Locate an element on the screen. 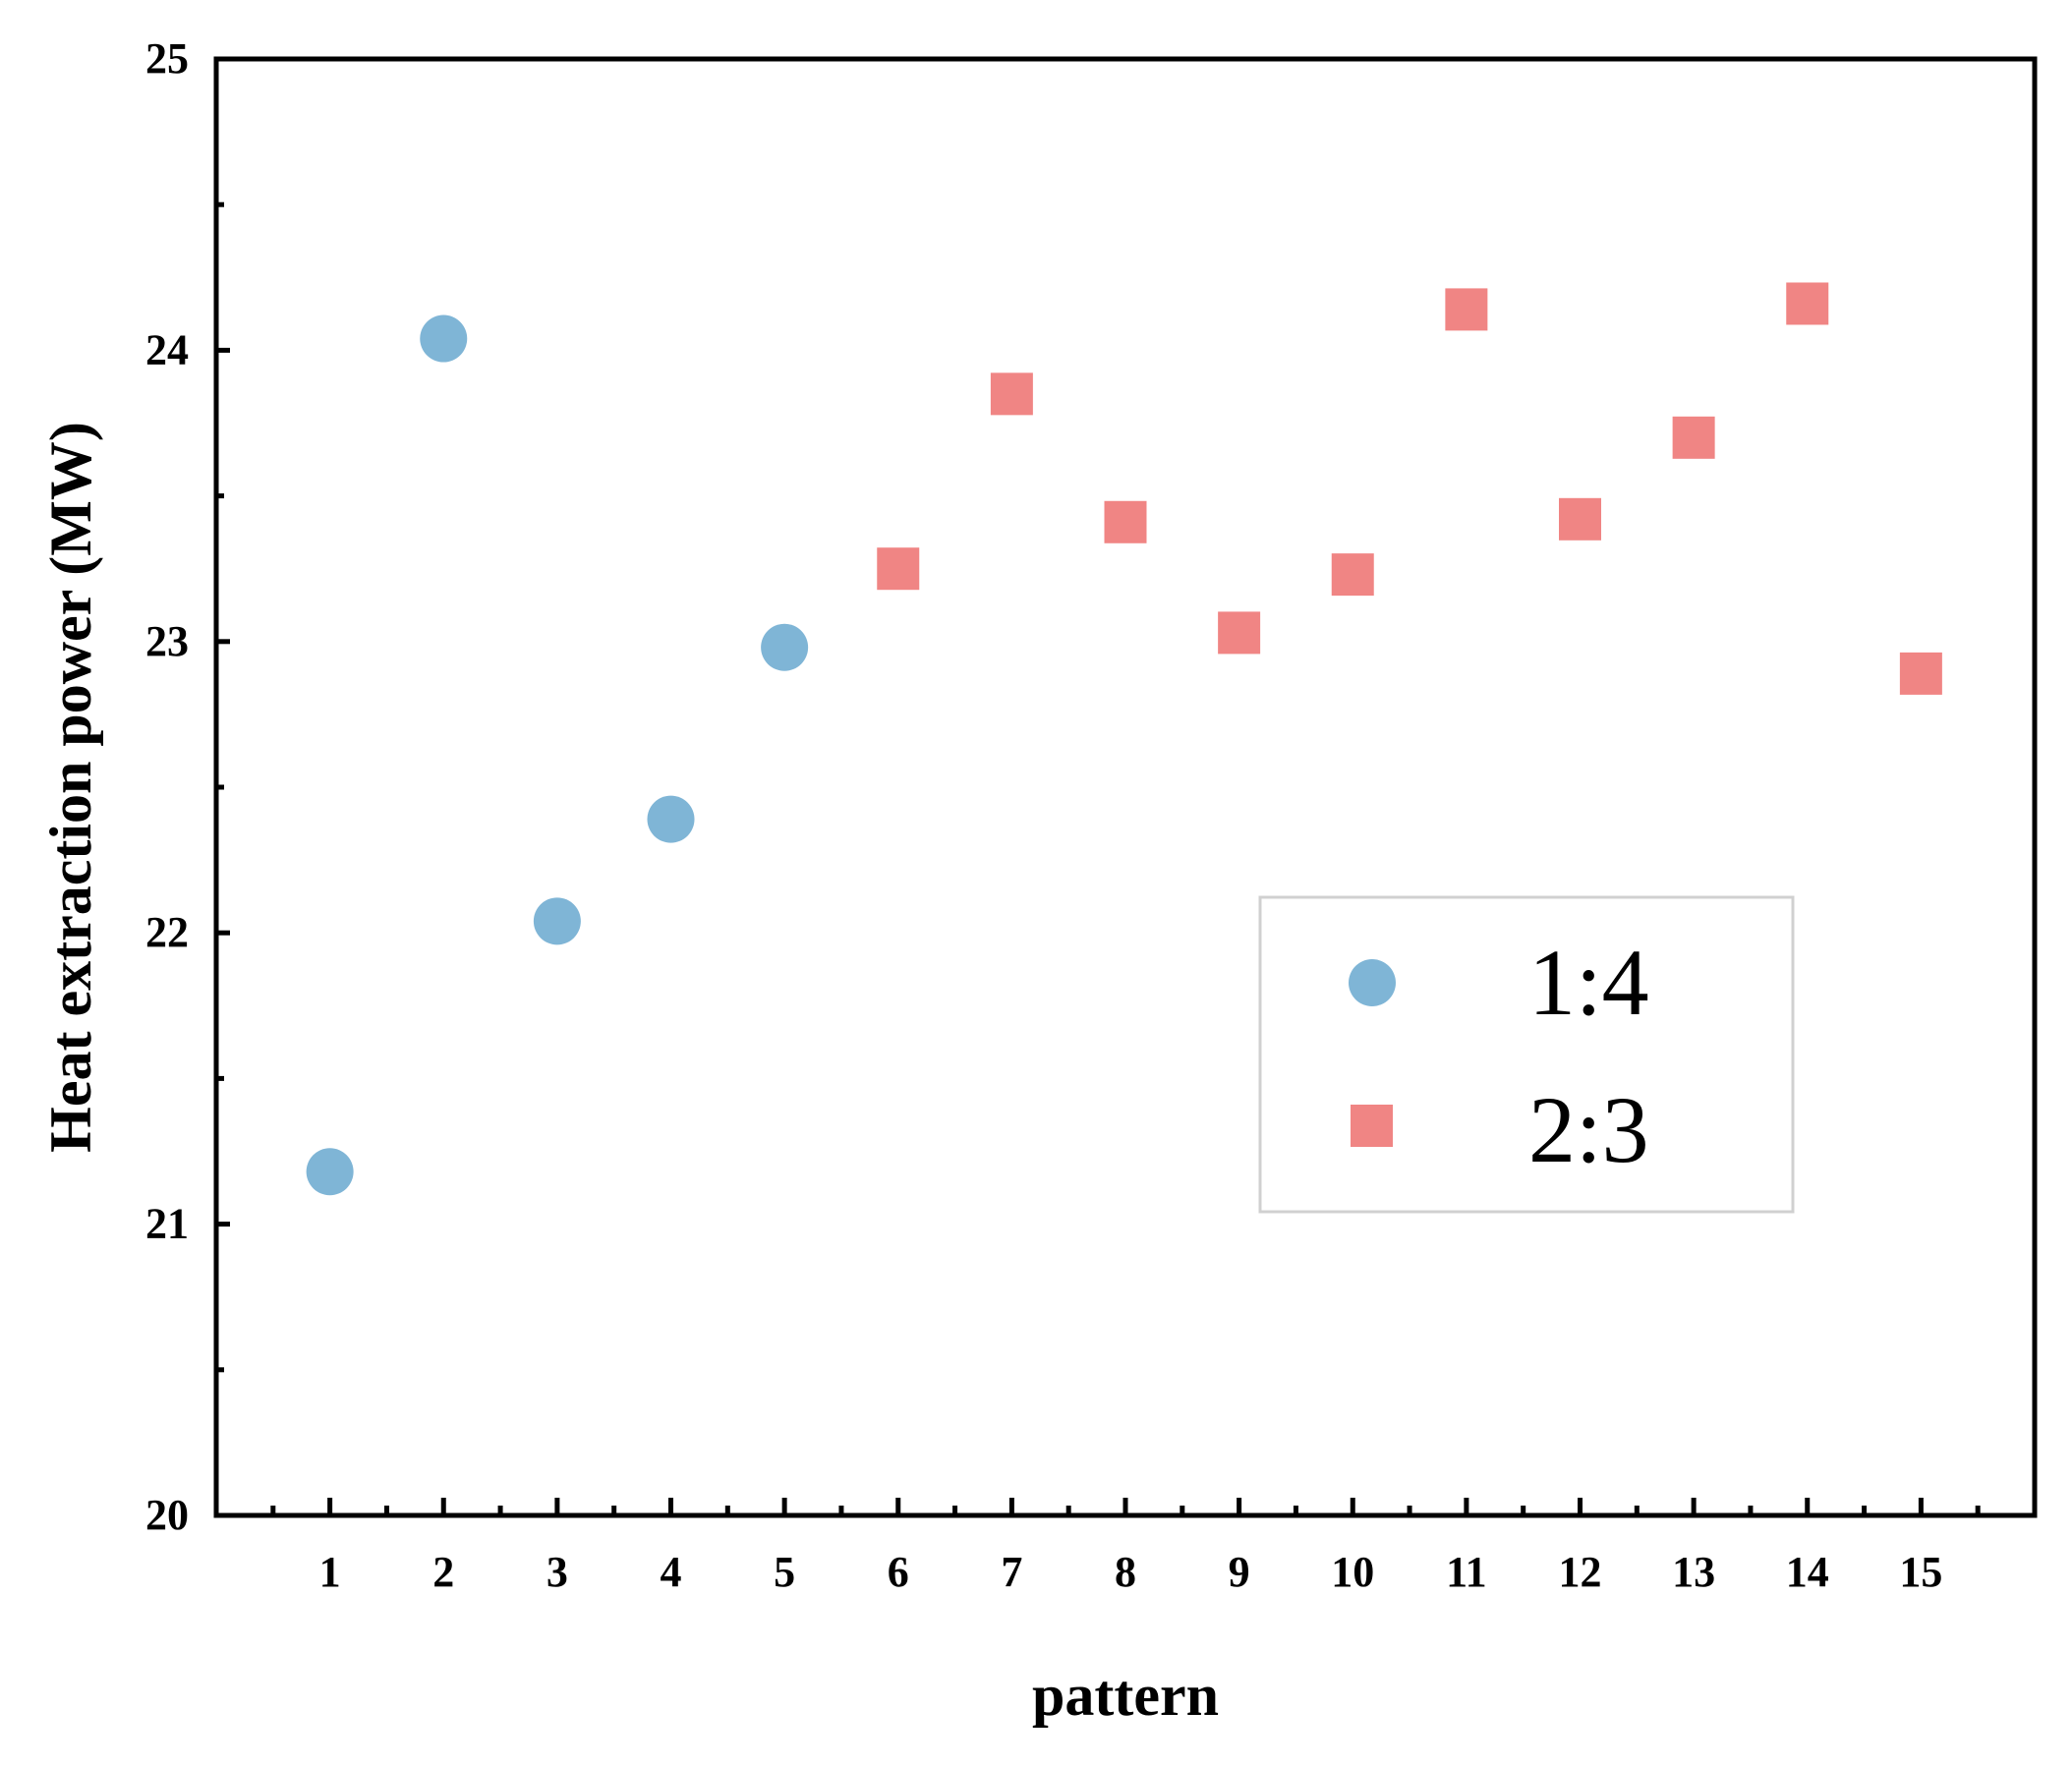 Image resolution: width=2072 pixels, height=1767 pixels. x-tick-label: 1 is located at coordinates (330, 1572).